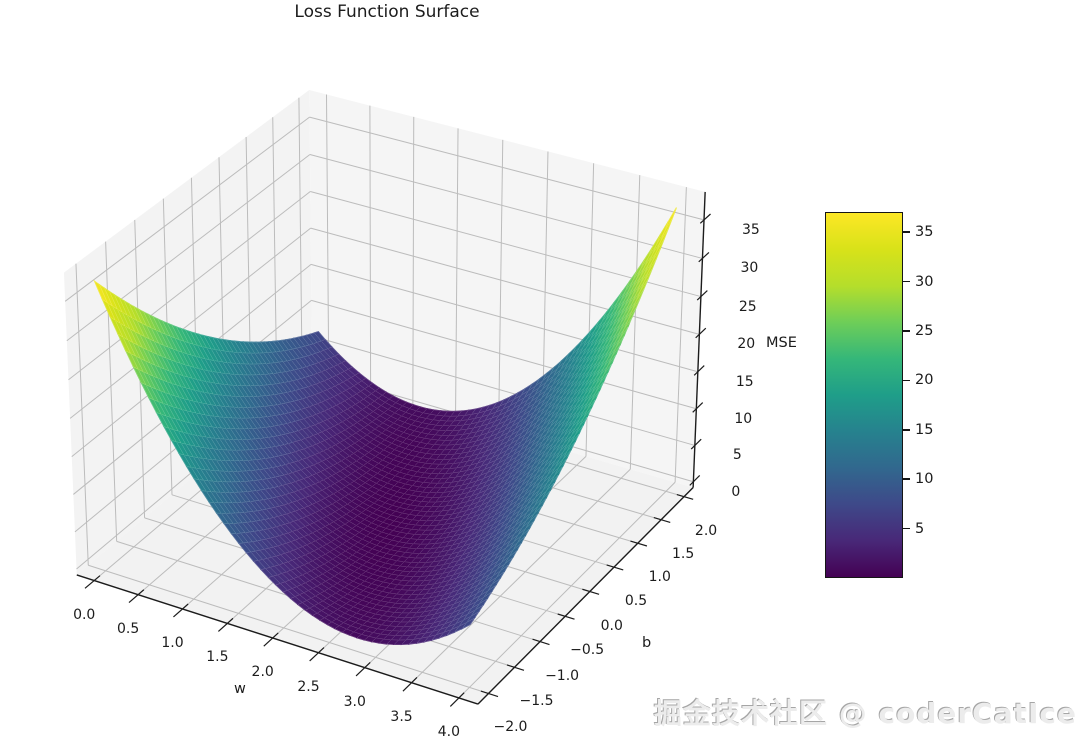 The width and height of the screenshot is (1087, 747). What do you see at coordinates (865, 713) in the screenshot?
I see `watermark: 掘金技术社区 @ coderCatIce` at bounding box center [865, 713].